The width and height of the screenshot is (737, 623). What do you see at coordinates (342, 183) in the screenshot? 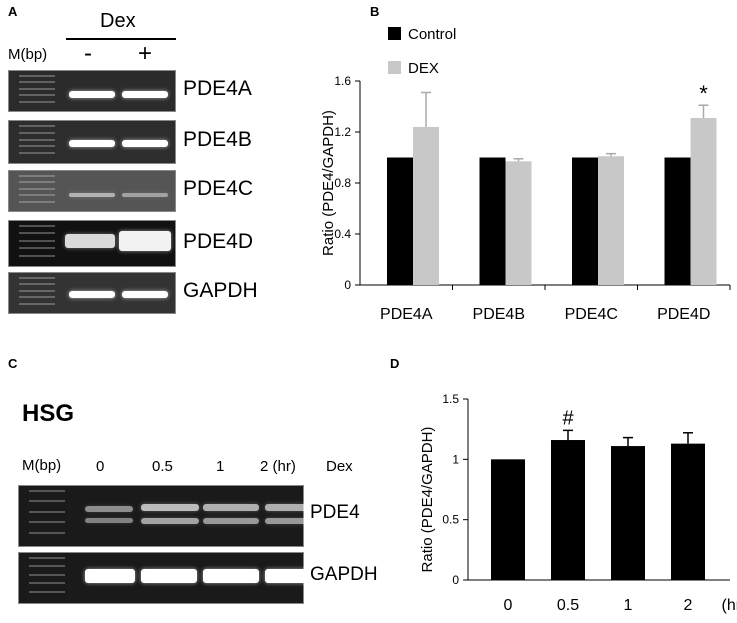
I see `y-tick-label: 0.8` at bounding box center [342, 183].